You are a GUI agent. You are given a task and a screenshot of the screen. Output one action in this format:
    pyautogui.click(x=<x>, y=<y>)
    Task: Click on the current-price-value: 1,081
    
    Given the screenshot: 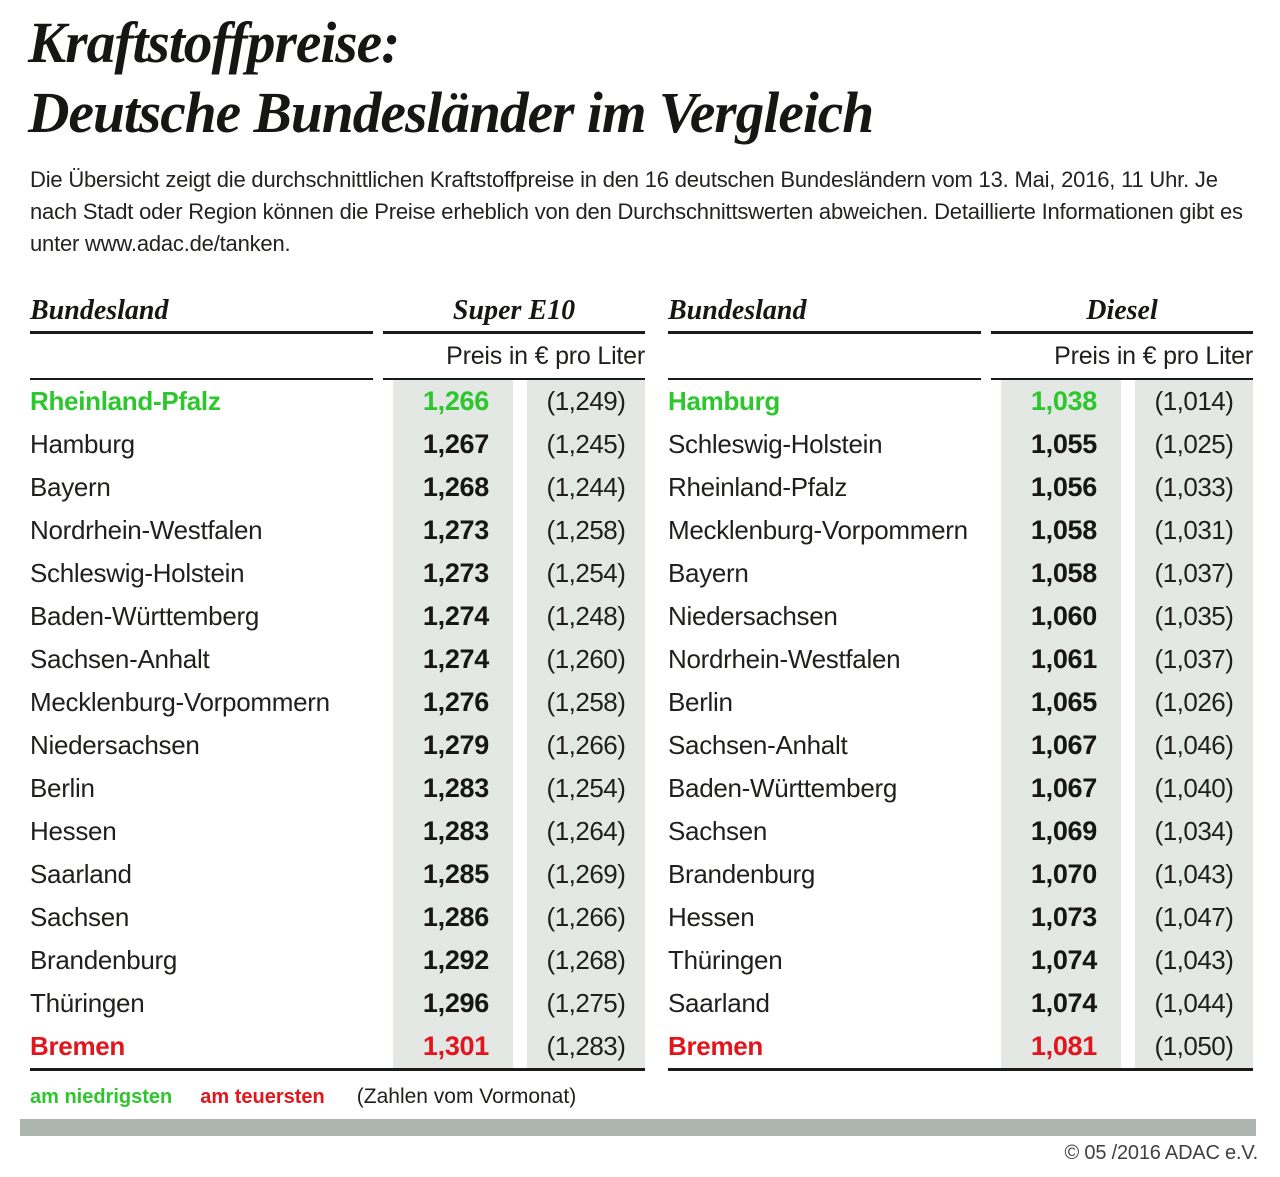 What is the action you would take?
    pyautogui.click(x=1061, y=1046)
    